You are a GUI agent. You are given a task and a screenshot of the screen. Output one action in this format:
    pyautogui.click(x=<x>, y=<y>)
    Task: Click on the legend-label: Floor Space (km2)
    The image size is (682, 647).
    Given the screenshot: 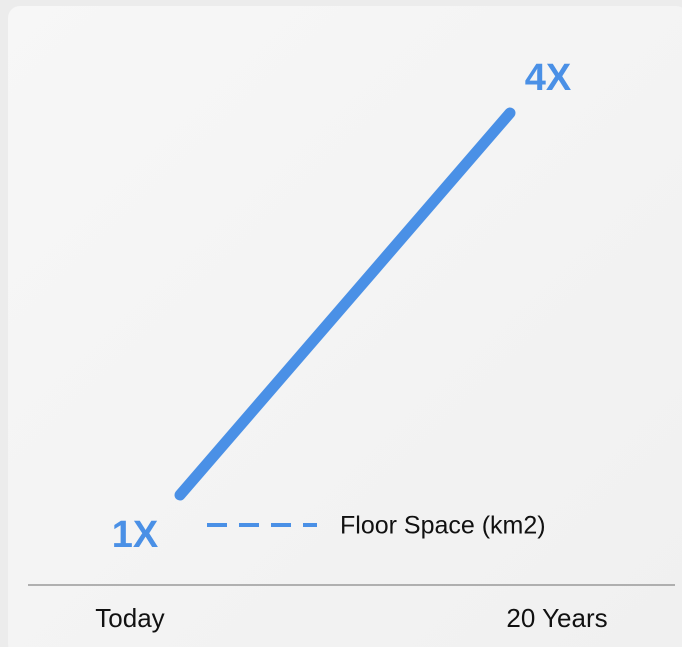 What is the action you would take?
    pyautogui.click(x=443, y=526)
    